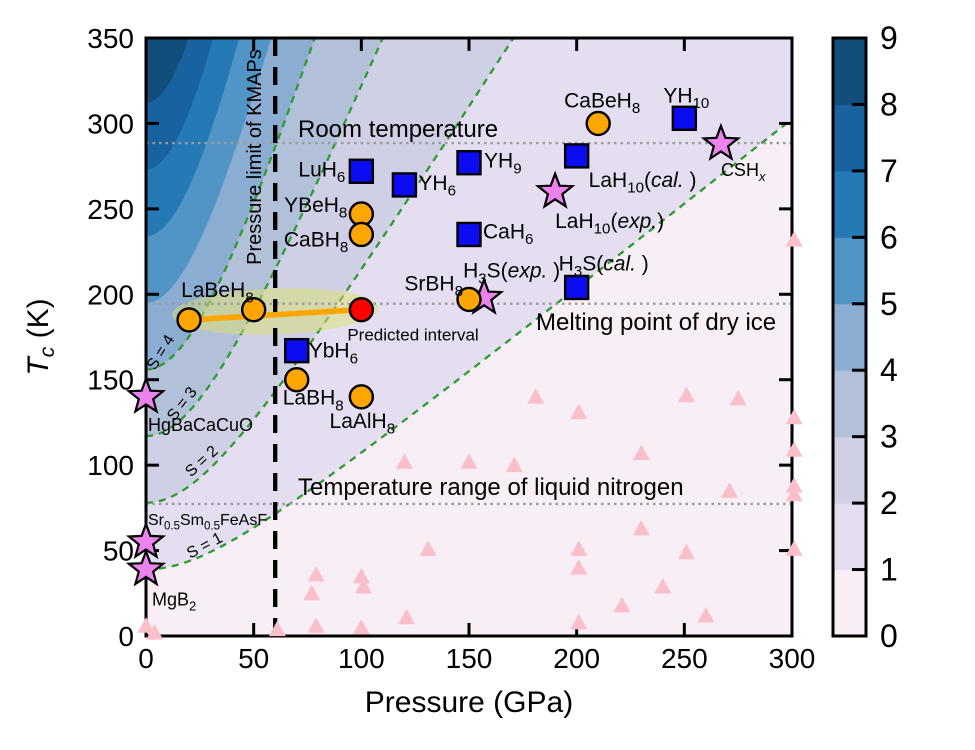  I want to click on label-H3S-exp: H3S(exp. ), so click(511, 274).